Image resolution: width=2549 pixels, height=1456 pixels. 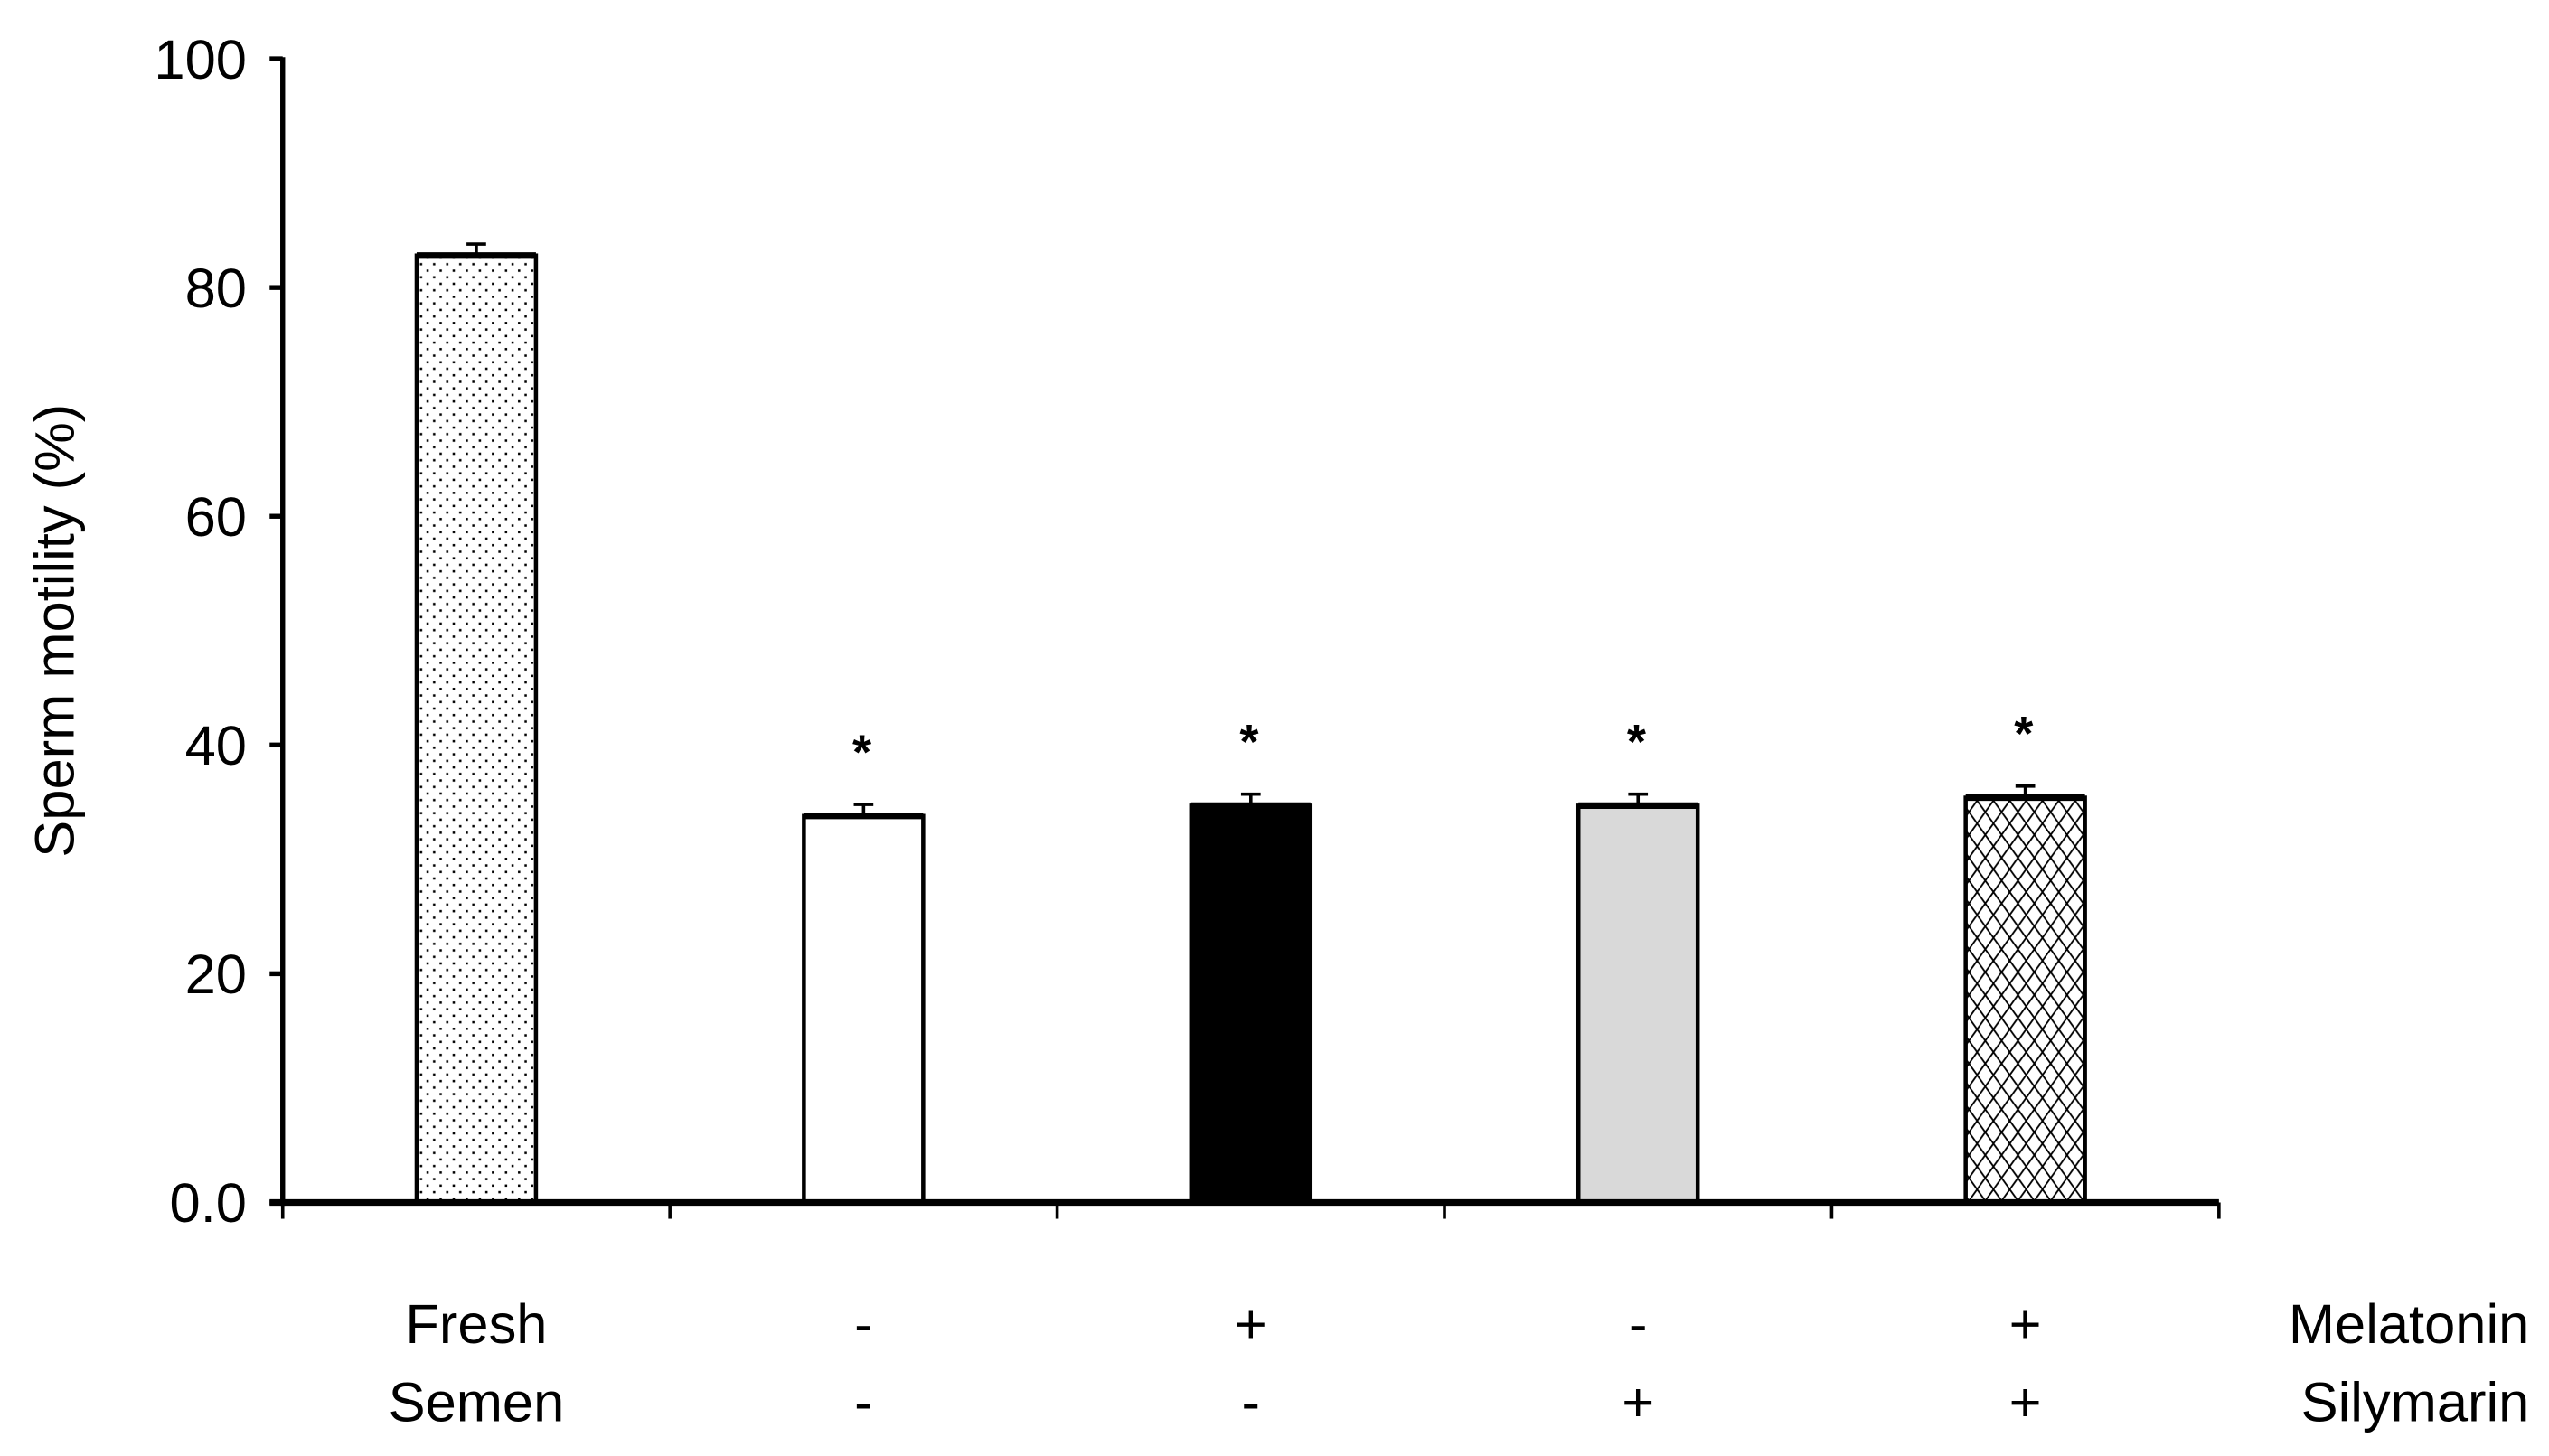 I want to click on y-tick-label: 80, so click(x=216, y=289).